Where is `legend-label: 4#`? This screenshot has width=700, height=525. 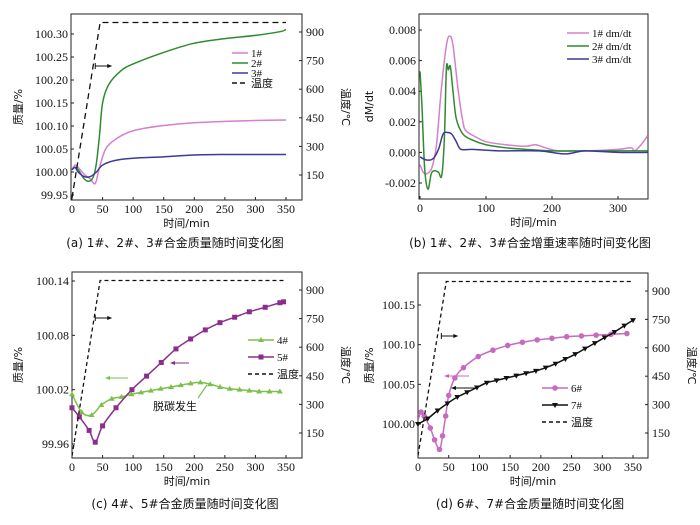
legend-label: 4# is located at coordinates (283, 341).